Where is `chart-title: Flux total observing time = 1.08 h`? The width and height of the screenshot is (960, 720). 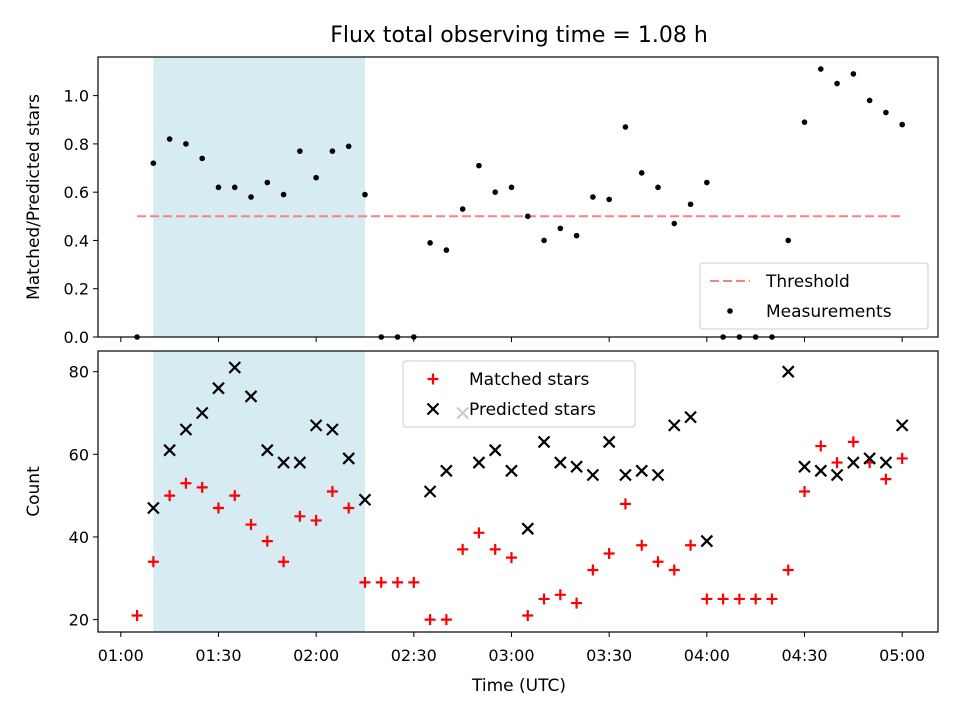 chart-title: Flux total observing time = 1.08 h is located at coordinates (519, 35).